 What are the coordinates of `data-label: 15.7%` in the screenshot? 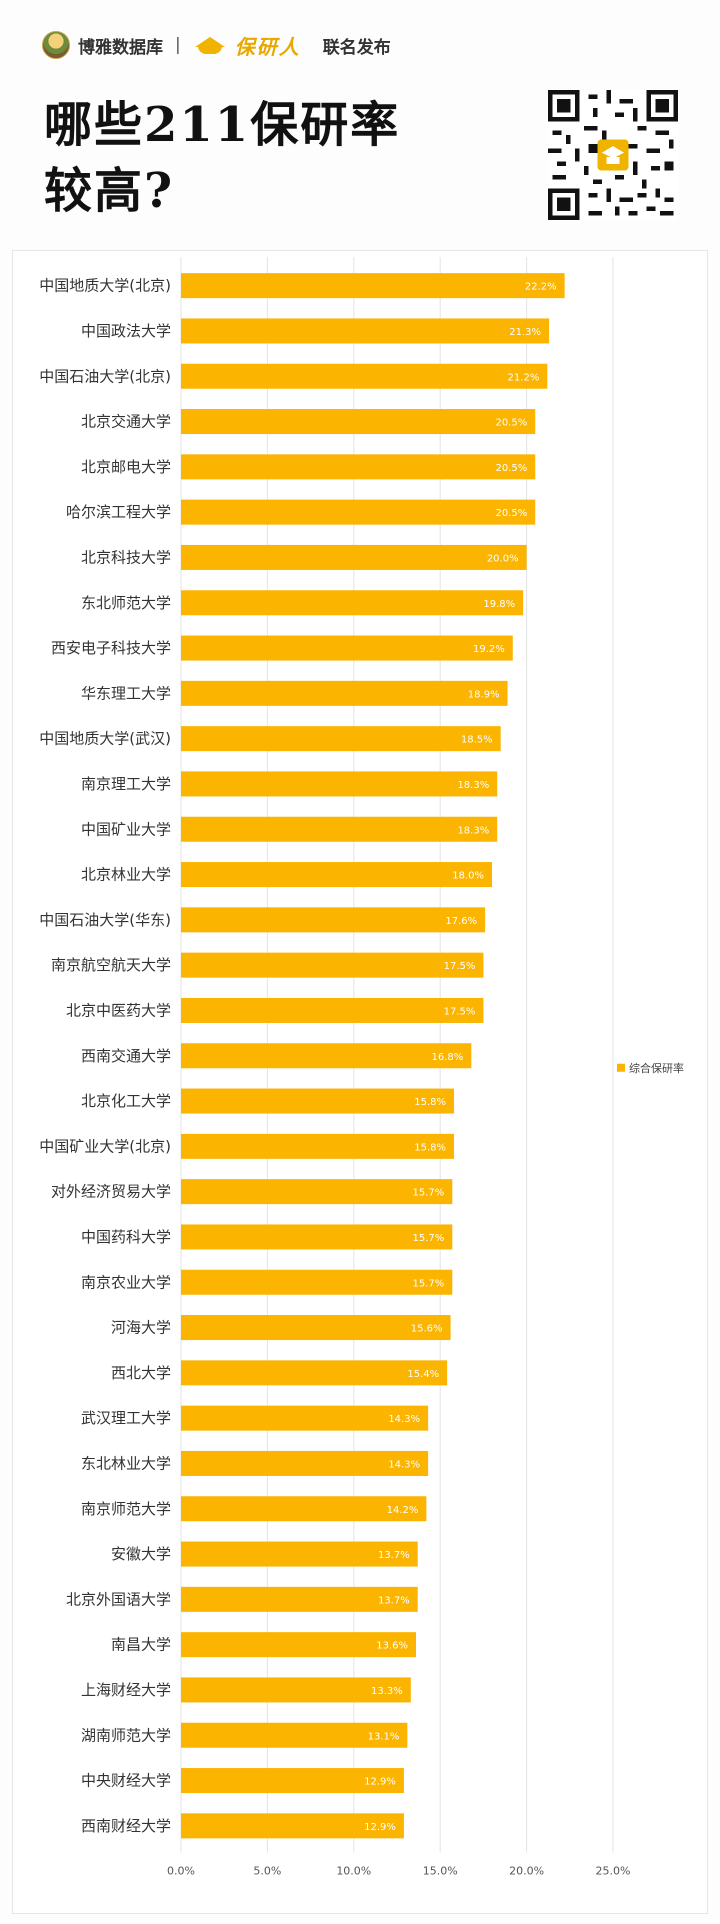 It's located at (429, 1283).